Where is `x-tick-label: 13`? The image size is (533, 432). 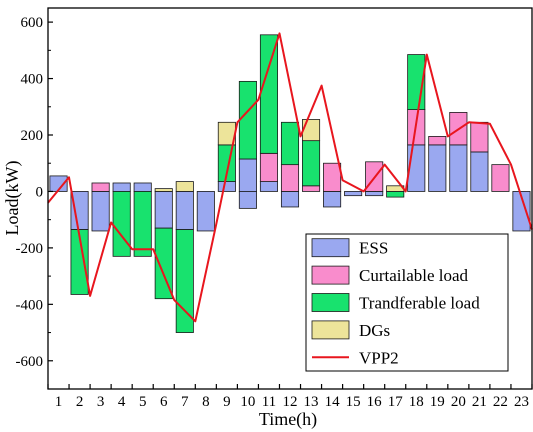
x-tick-label: 13 is located at coordinates (311, 402).